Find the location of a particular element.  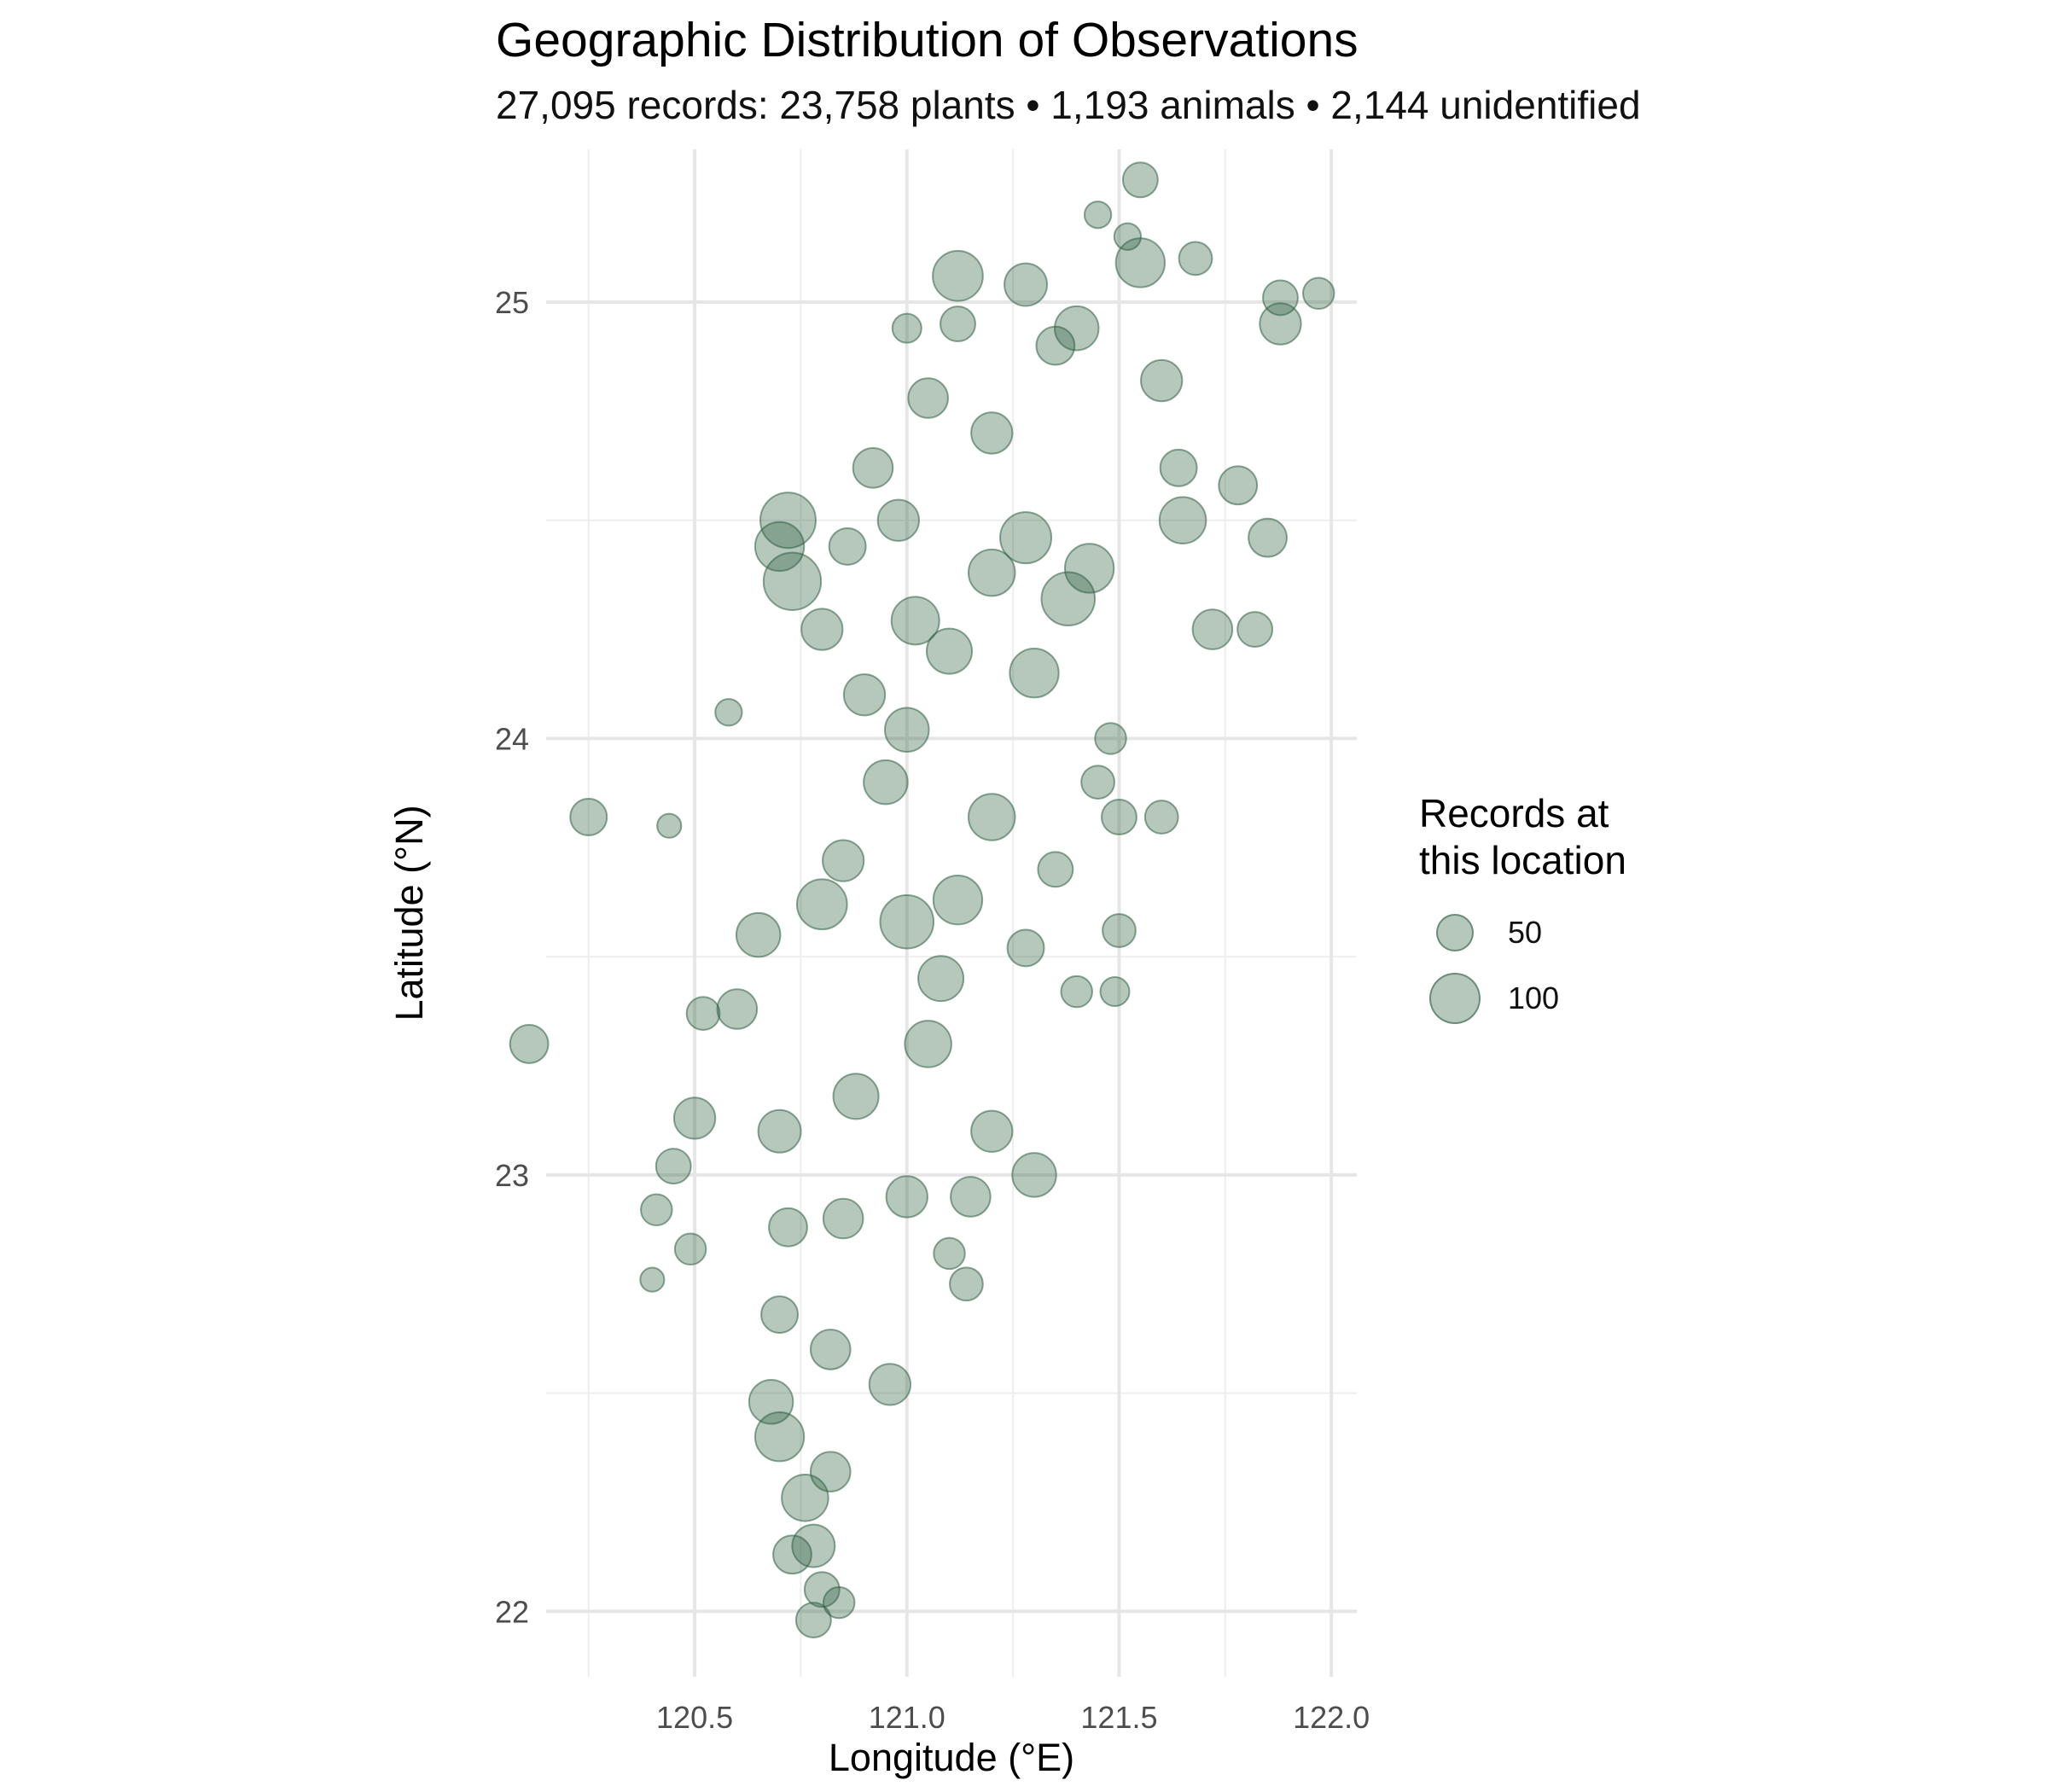

legend-item: 50 is located at coordinates (1530, 933).